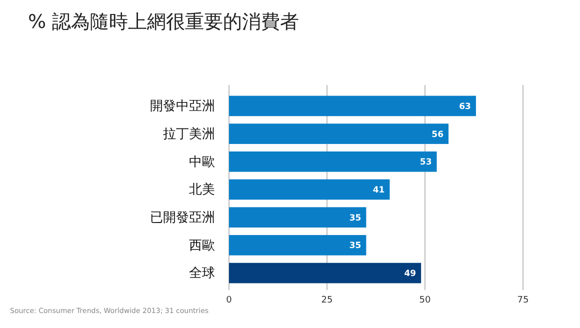  Describe the element at coordinates (523, 300) in the screenshot. I see `x-tick-label: 75` at that location.